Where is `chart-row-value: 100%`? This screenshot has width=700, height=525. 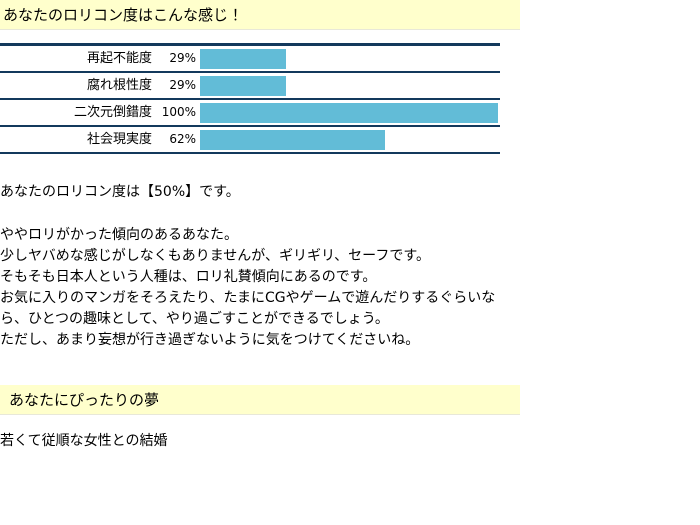 chart-row-value: 100% is located at coordinates (178, 112).